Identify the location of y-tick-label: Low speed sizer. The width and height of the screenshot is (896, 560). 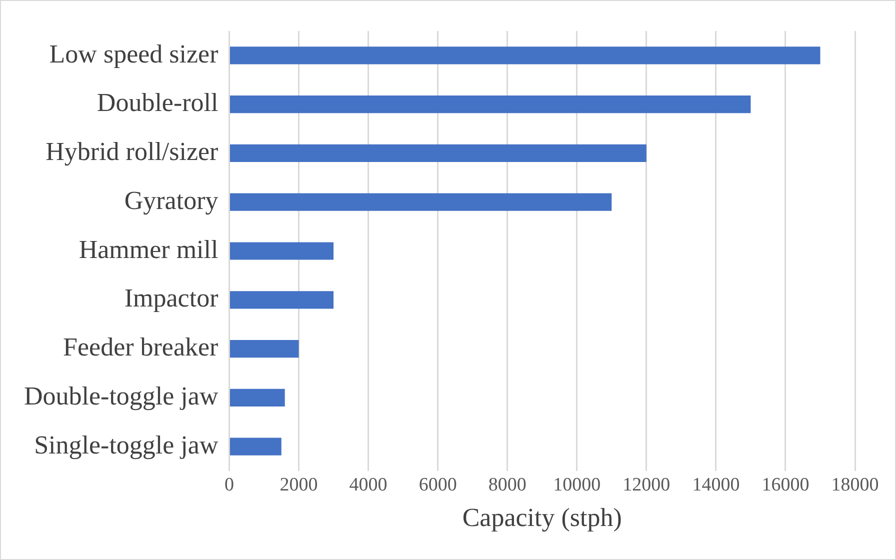
(134, 53).